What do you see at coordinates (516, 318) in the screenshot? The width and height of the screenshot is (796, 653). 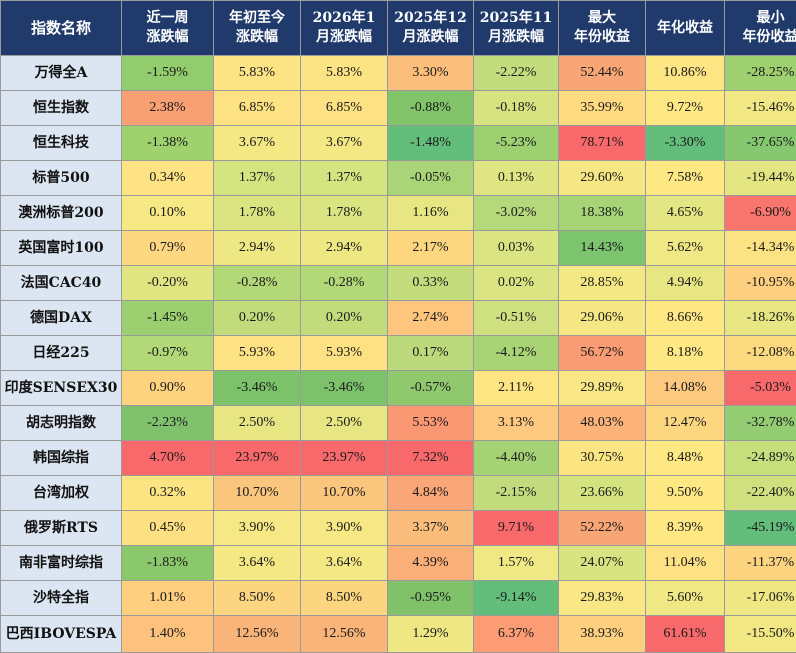 I see `value-cell: -0.51%` at bounding box center [516, 318].